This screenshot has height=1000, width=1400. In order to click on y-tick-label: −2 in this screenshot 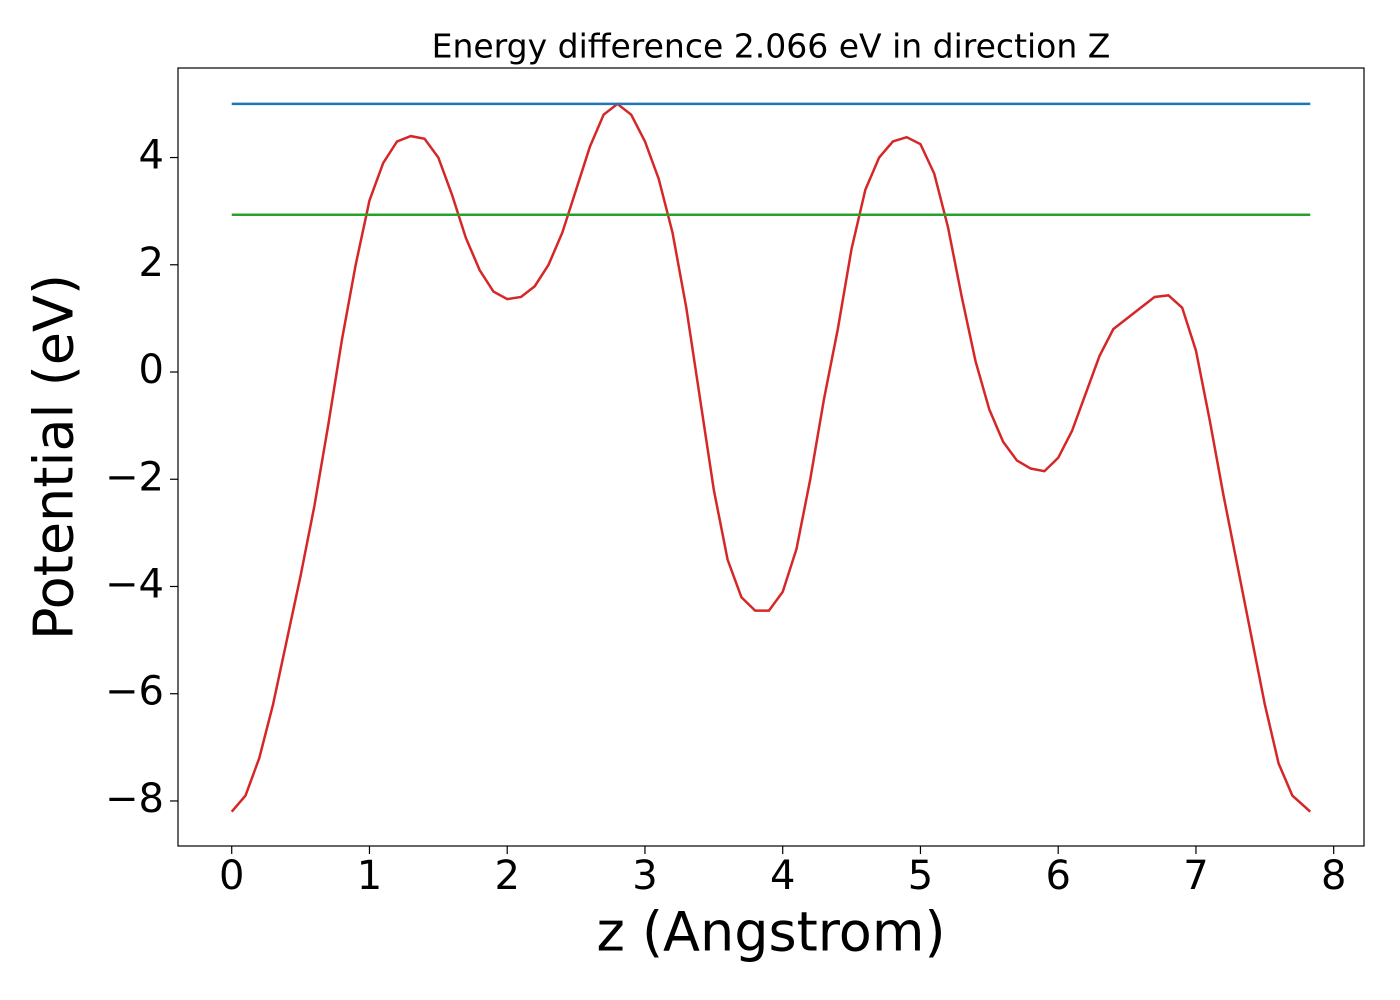, I will do `click(134, 477)`.